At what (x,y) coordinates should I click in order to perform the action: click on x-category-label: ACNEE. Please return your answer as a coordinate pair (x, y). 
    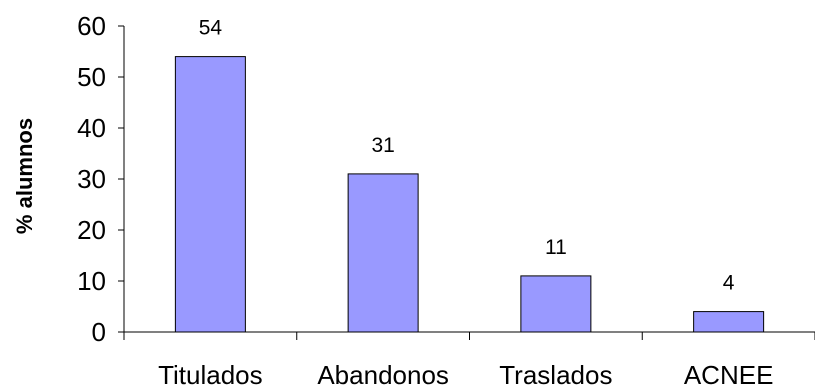
    Looking at the image, I should click on (729, 374).